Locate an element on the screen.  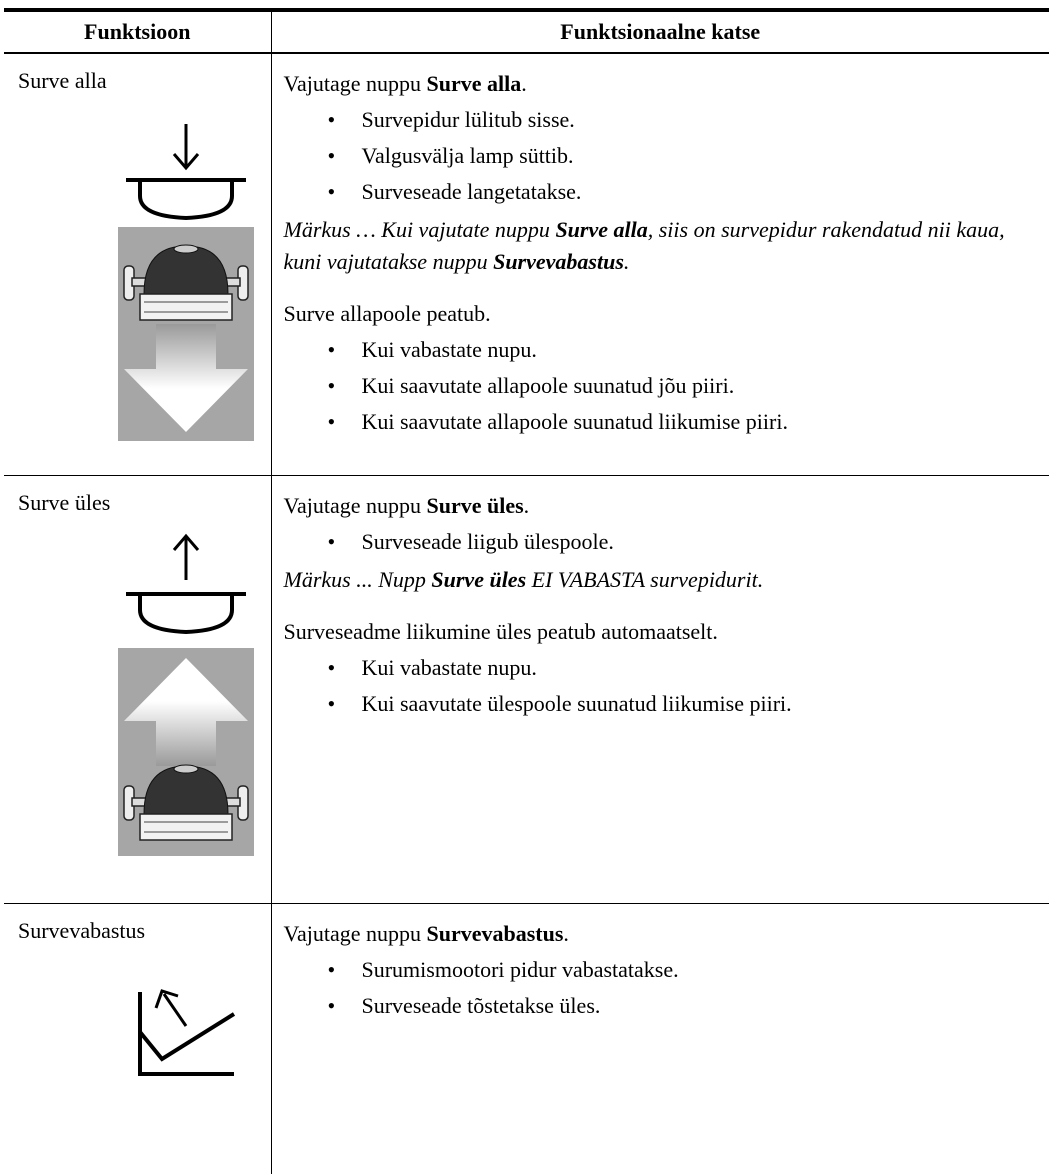
text-run: Märkus ... Nupp is located at coordinates (357, 579).